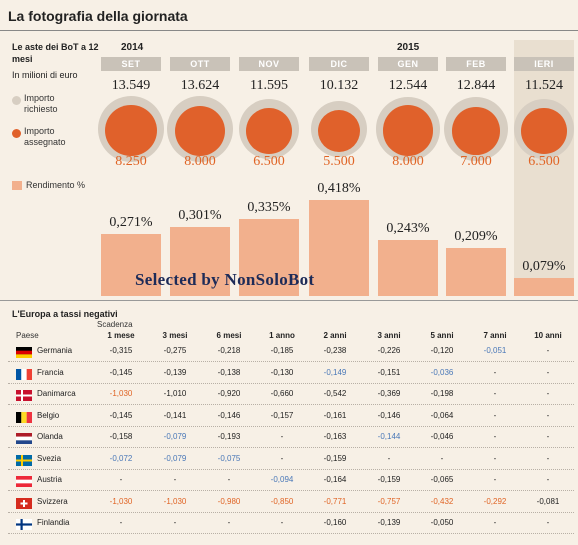 This screenshot has height=545, width=578. I want to click on legend-yield-label: Rendimento %, so click(56, 185).